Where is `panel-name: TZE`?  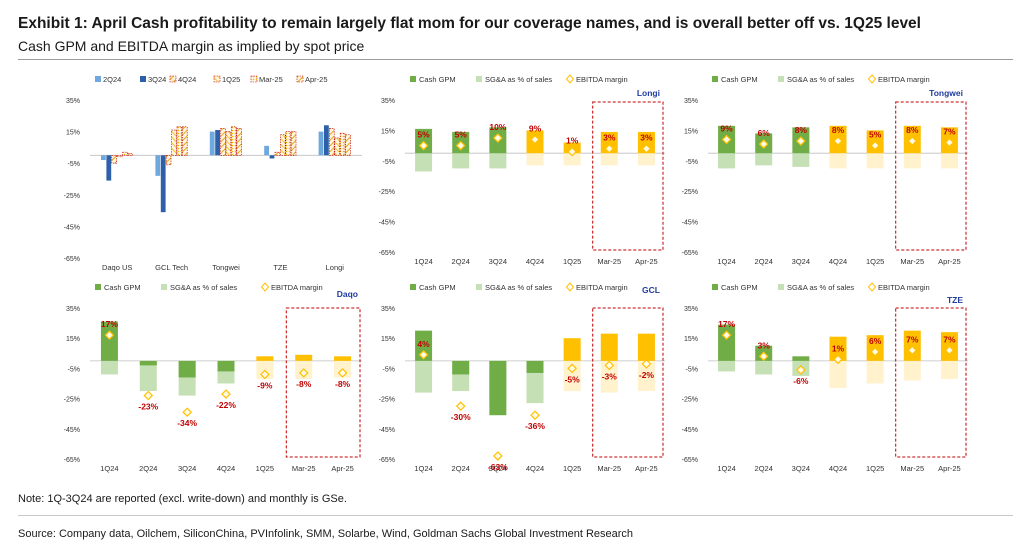
panel-name: TZE is located at coordinates (955, 300).